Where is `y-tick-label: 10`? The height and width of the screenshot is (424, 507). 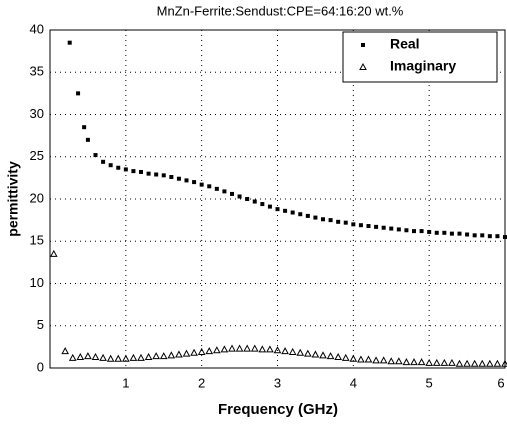 y-tick-label: 10 is located at coordinates (37, 282).